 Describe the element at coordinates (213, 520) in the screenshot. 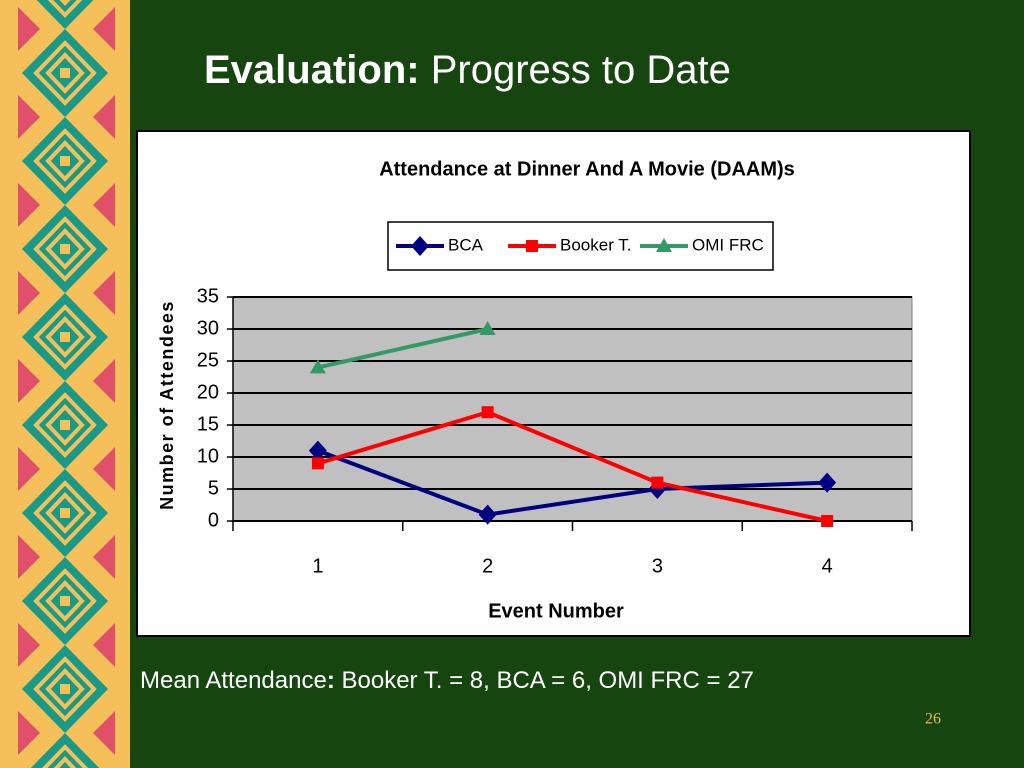

I see `y-tick-label: 0` at that location.